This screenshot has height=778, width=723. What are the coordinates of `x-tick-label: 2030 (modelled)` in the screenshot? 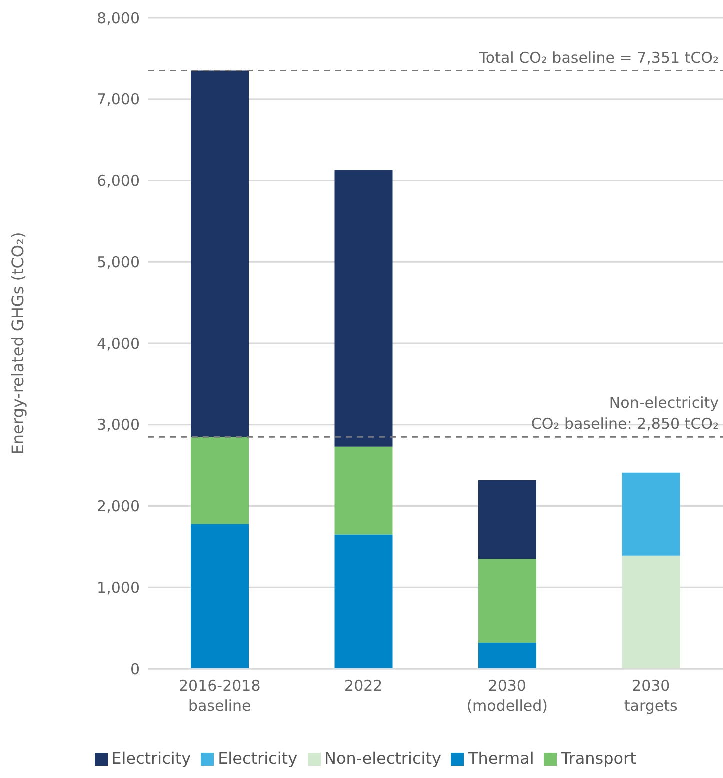 It's located at (507, 696).